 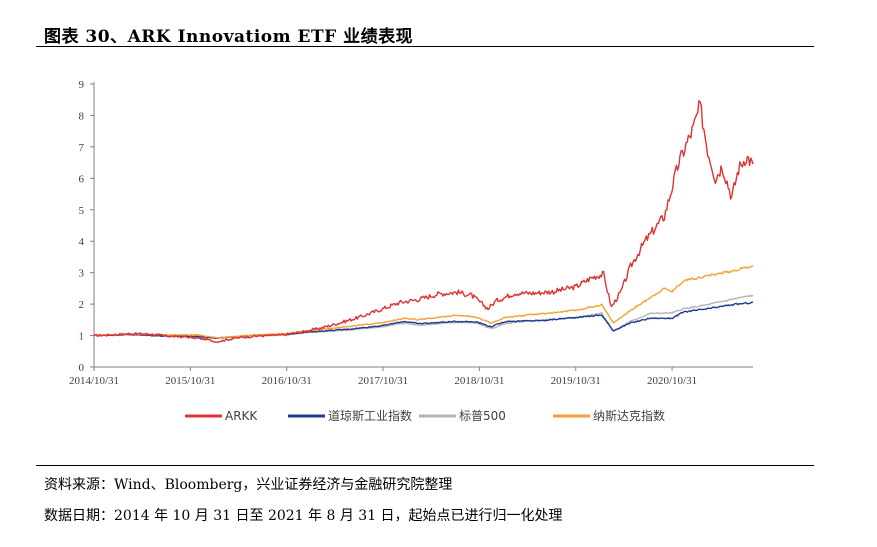 What do you see at coordinates (629, 415) in the screenshot?
I see `legend-label-3: 纳斯达克指数` at bounding box center [629, 415].